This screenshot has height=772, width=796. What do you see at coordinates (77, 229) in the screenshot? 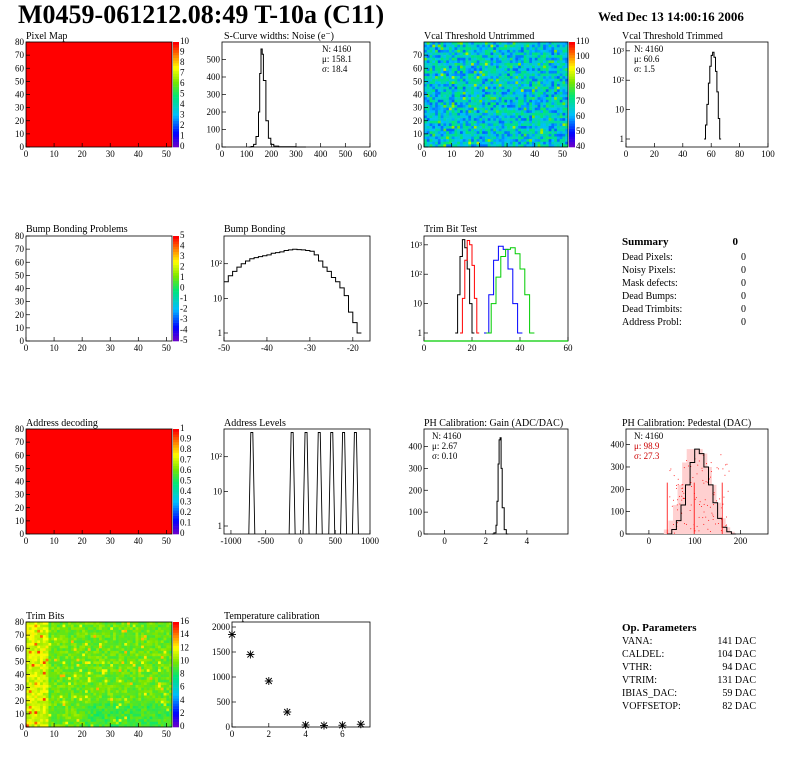
I see `plot-title: Bump Bonding Problems` at bounding box center [77, 229].